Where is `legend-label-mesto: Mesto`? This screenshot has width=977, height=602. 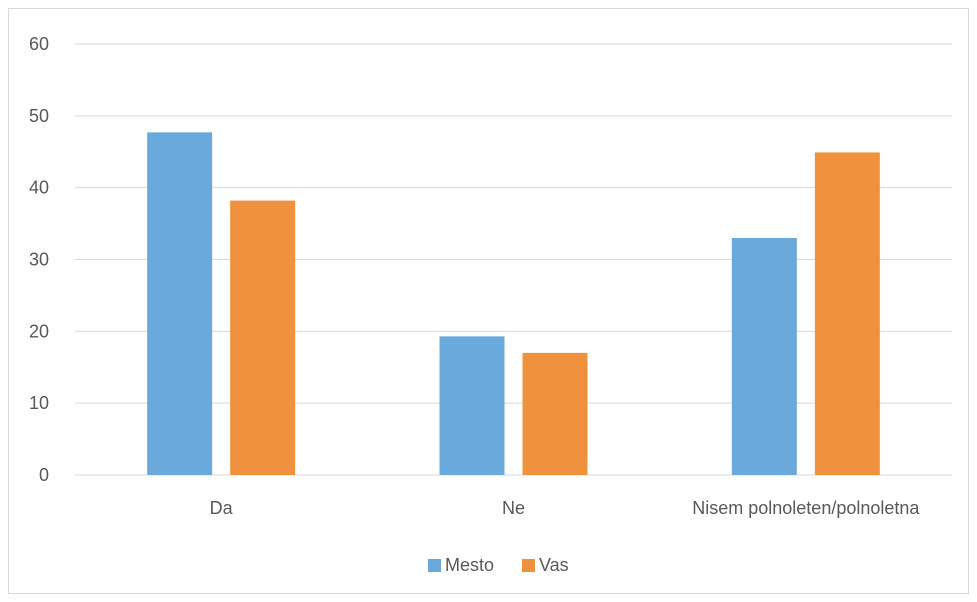
legend-label-mesto: Mesto is located at coordinates (469, 565).